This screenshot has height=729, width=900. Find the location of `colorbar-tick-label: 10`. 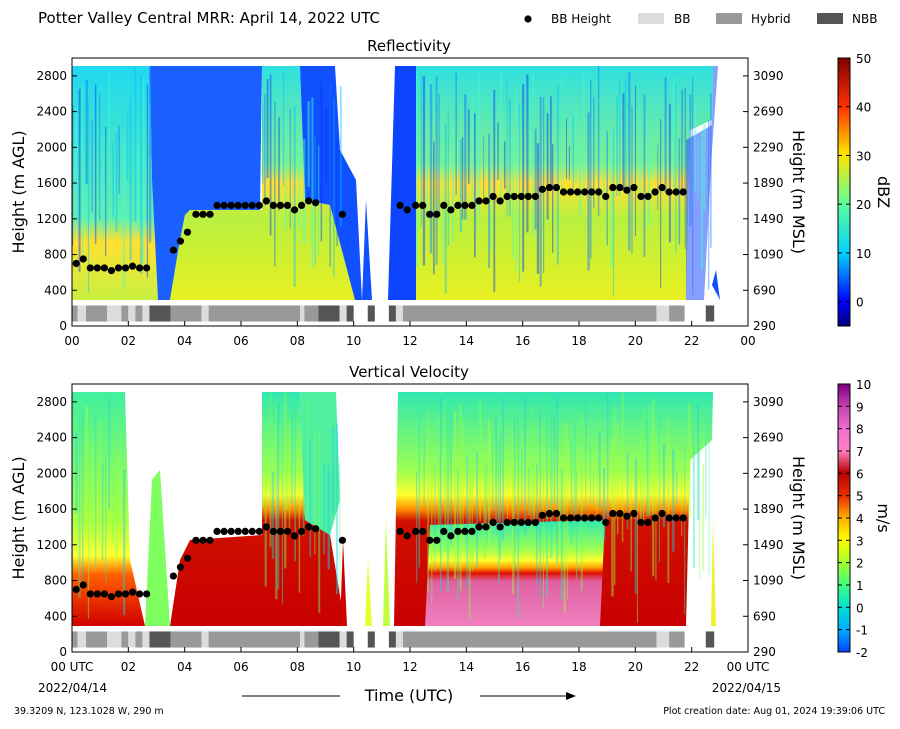

colorbar-tick-label: 10 is located at coordinates (863, 254).